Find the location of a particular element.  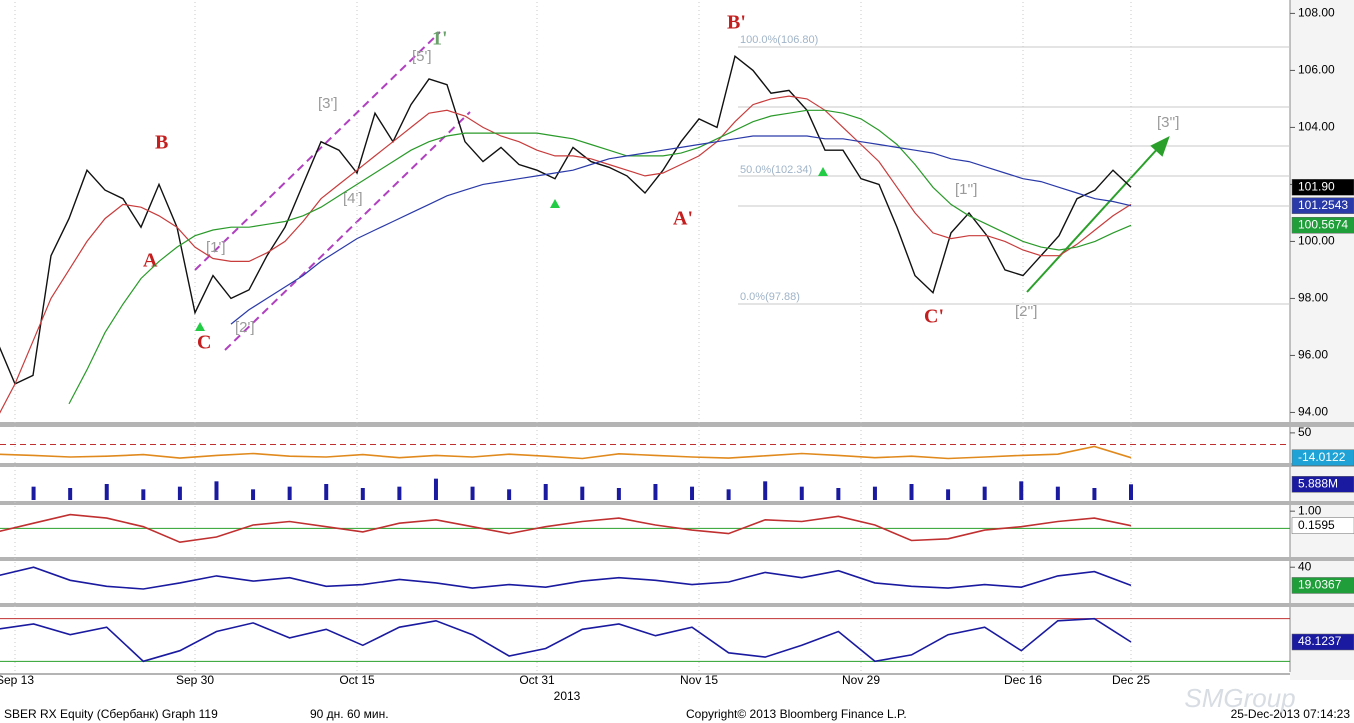

fib-lines is located at coordinates (1014, 175).